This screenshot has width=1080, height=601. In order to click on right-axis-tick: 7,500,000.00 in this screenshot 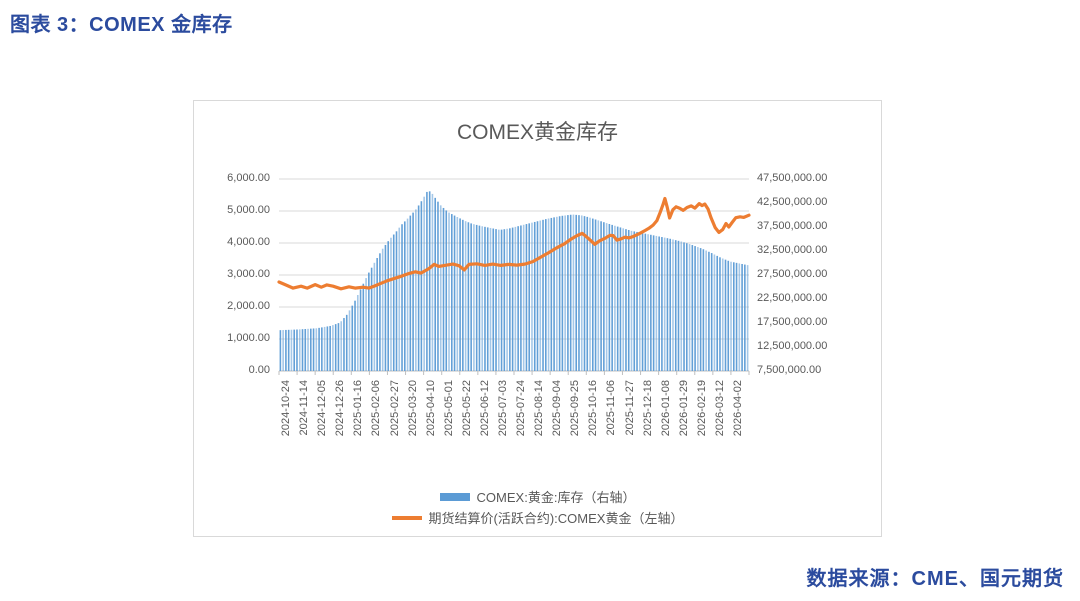, I will do `click(789, 370)`.